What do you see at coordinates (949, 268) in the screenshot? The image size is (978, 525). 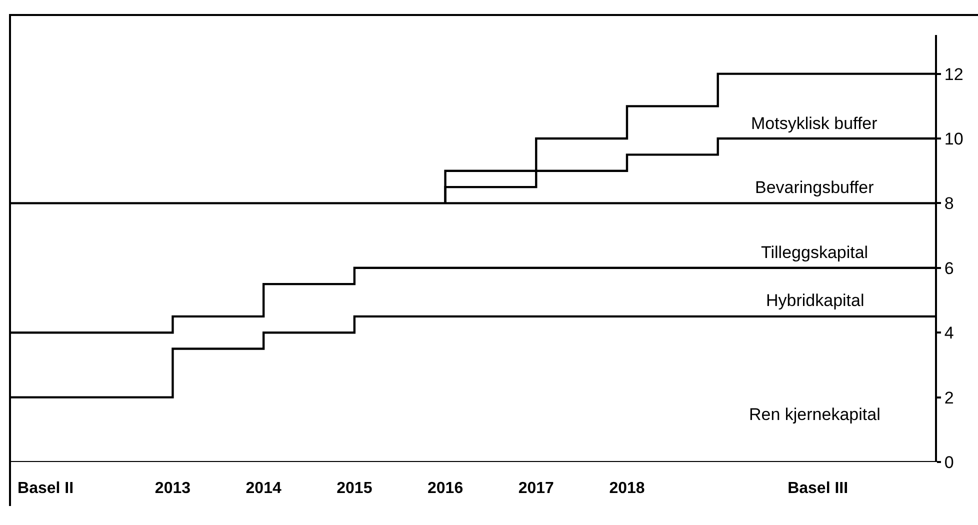 I see `y-tick-label: 6` at bounding box center [949, 268].